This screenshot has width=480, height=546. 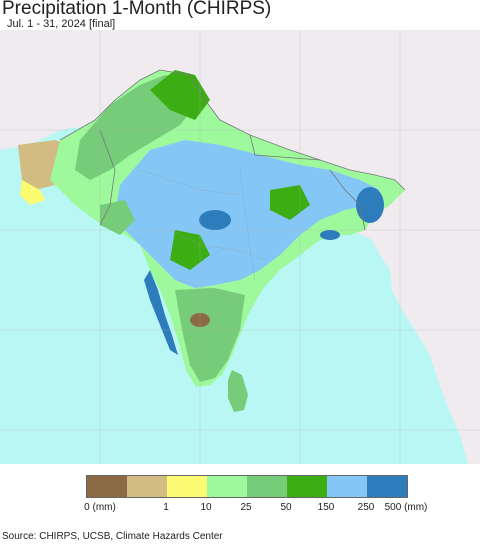 What do you see at coordinates (406, 507) in the screenshot?
I see `legend-label-7: 500 (mm)` at bounding box center [406, 507].